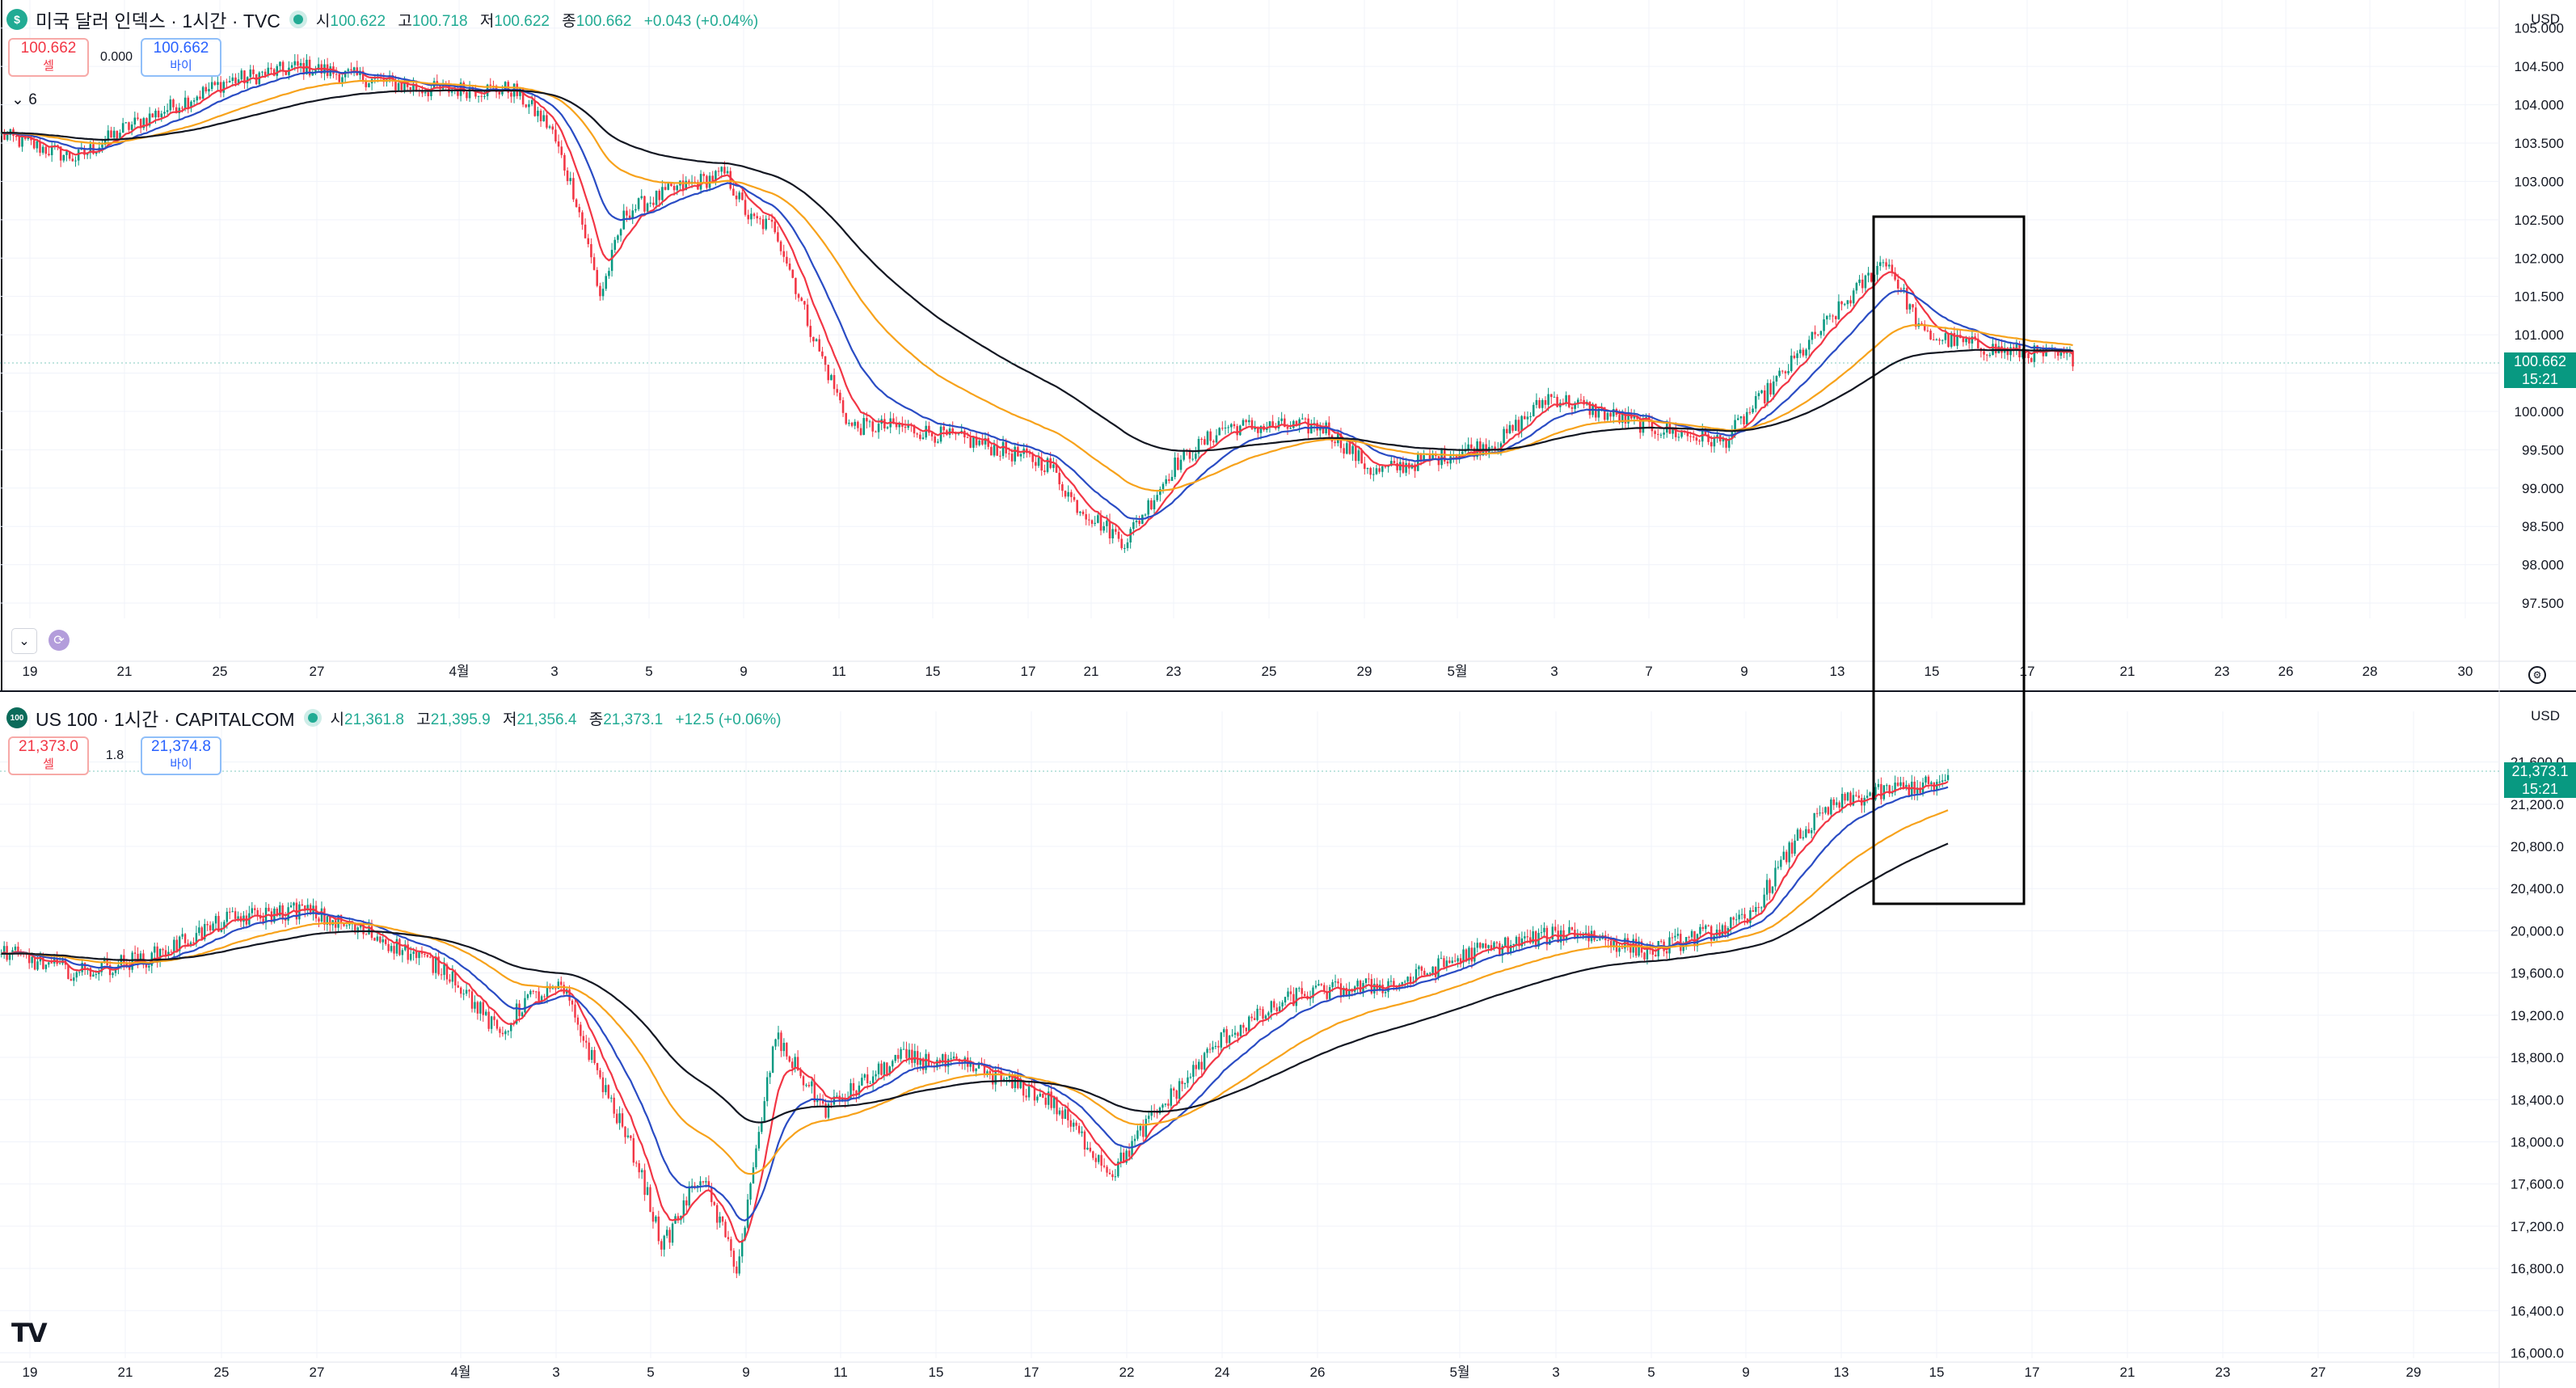 The height and width of the screenshot is (1388, 2576). What do you see at coordinates (2543, 565) in the screenshot?
I see `price-tick-label: 98.000` at bounding box center [2543, 565].